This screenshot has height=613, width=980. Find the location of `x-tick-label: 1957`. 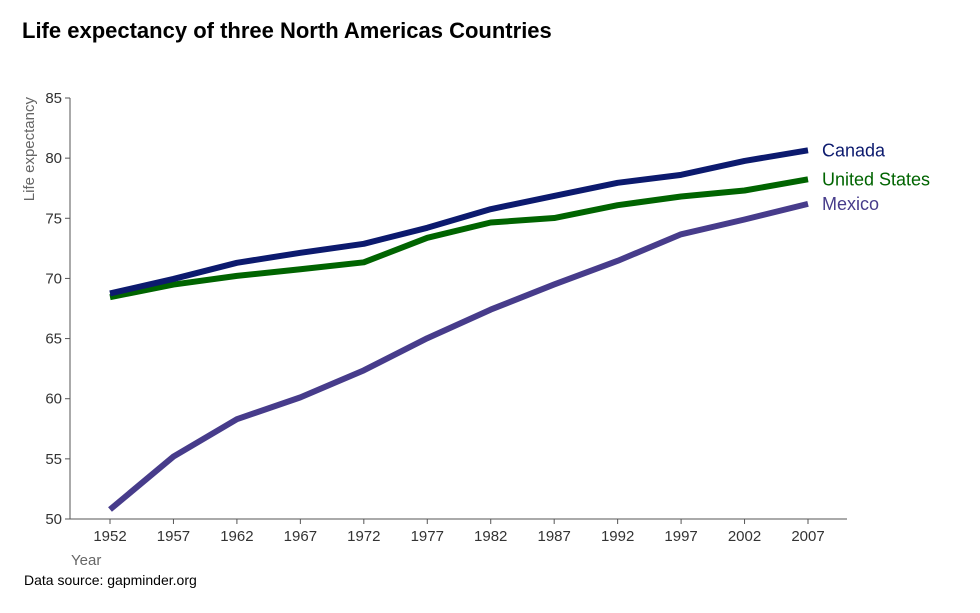

x-tick-label: 1957 is located at coordinates (173, 536).